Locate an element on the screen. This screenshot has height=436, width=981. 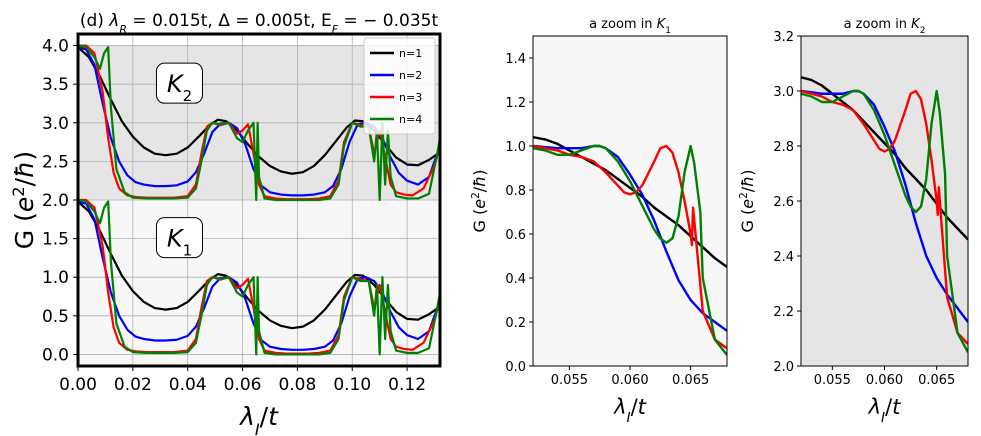
y-tick-label: 0.6 is located at coordinates (515, 235).